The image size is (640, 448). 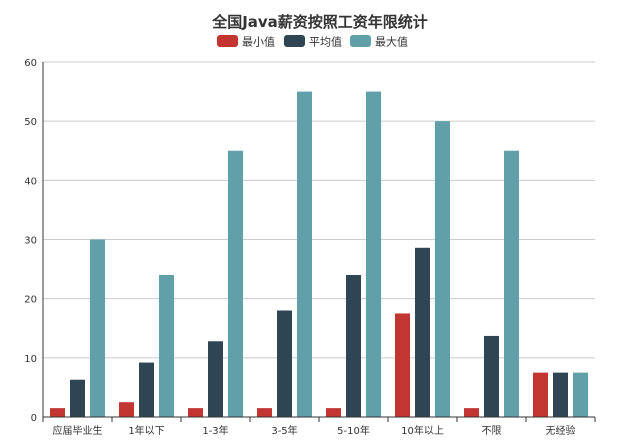 I want to click on legend: 最小值 平均值 最大值, so click(x=312, y=42).